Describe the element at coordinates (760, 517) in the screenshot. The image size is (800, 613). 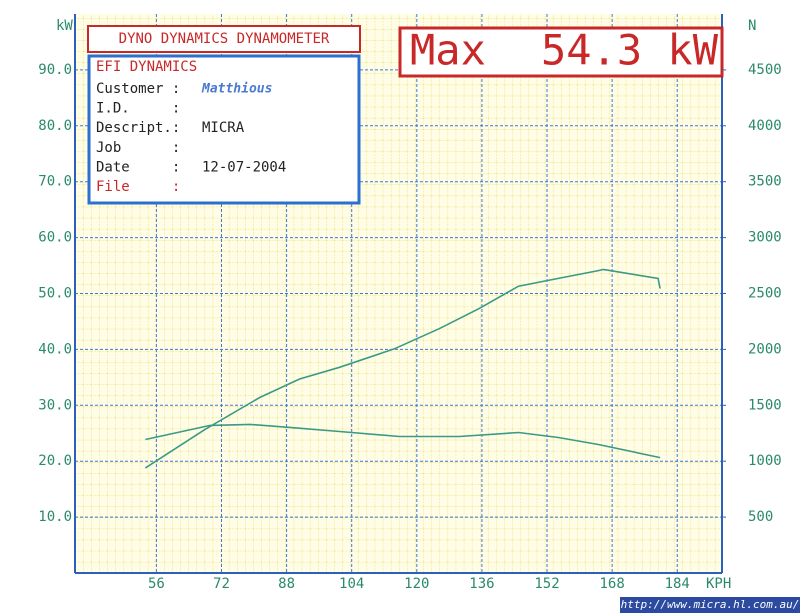
I see `y2-tick-label: 500` at that location.